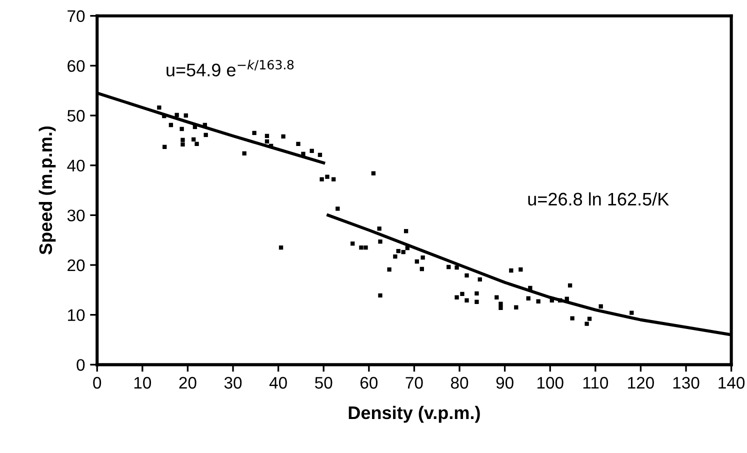  Describe the element at coordinates (76, 116) in the screenshot. I see `y-tick-label: 50` at that location.